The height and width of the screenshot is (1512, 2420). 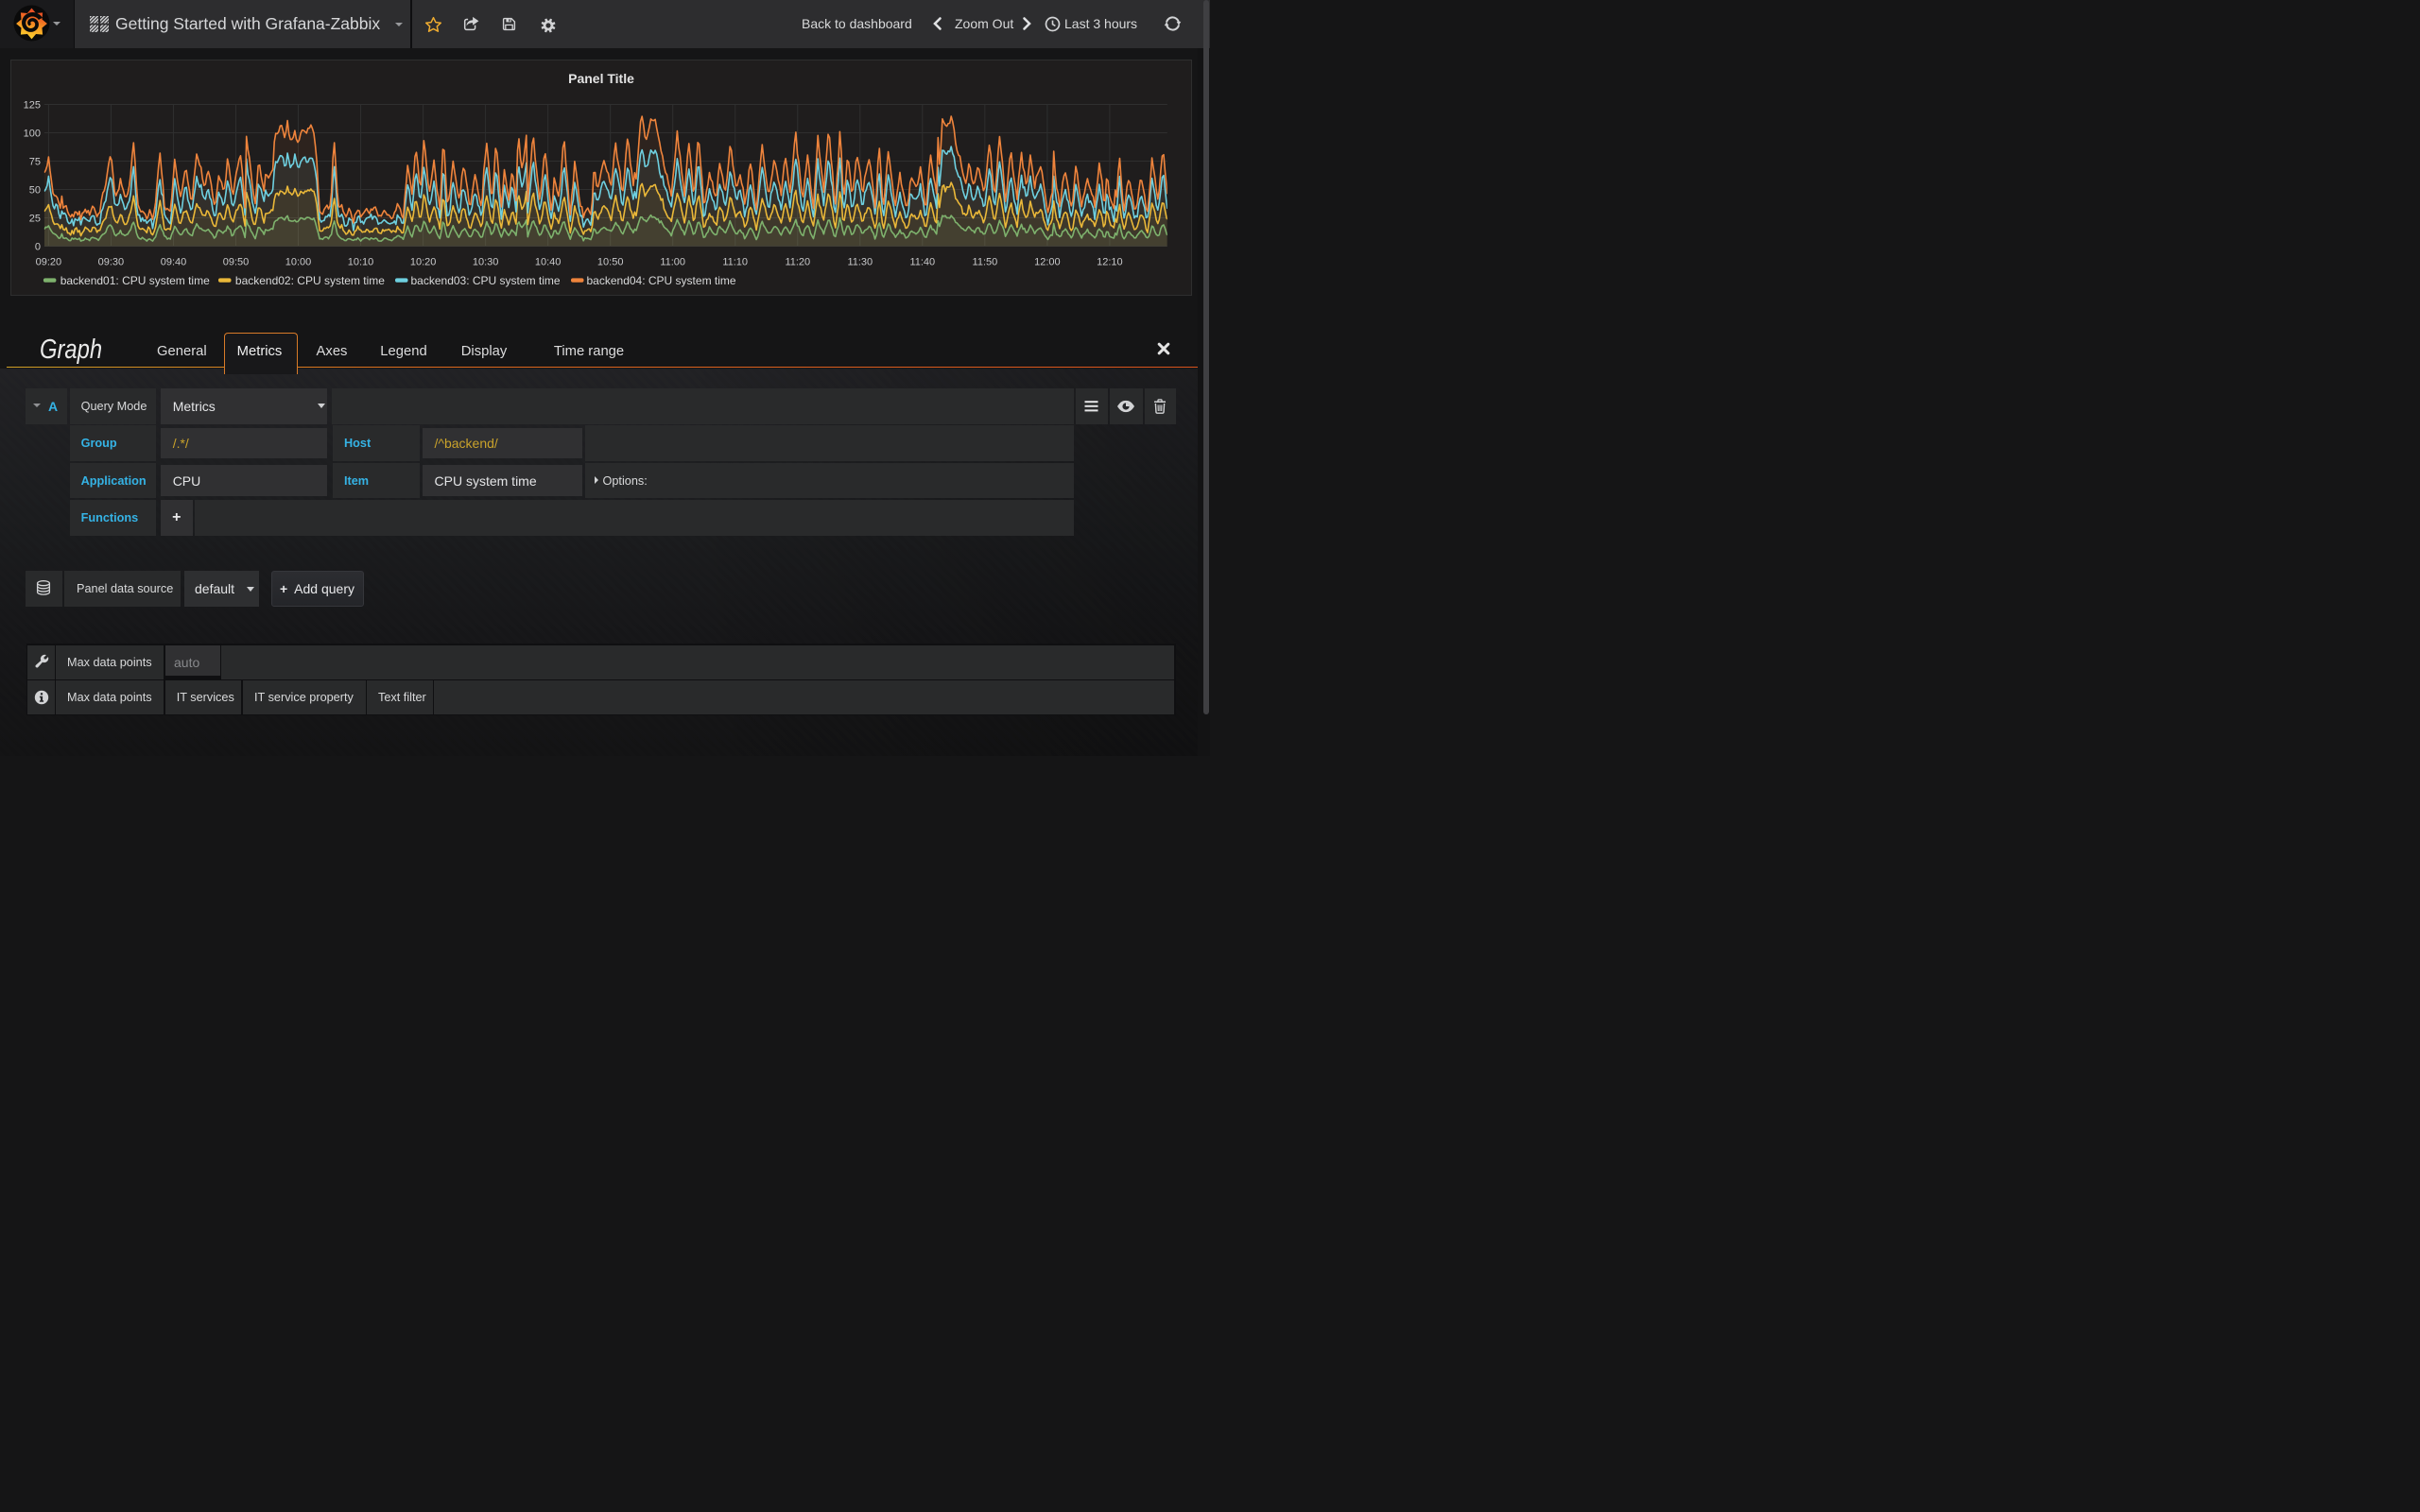 I want to click on svg-text: 12:00, so click(x=1047, y=262).